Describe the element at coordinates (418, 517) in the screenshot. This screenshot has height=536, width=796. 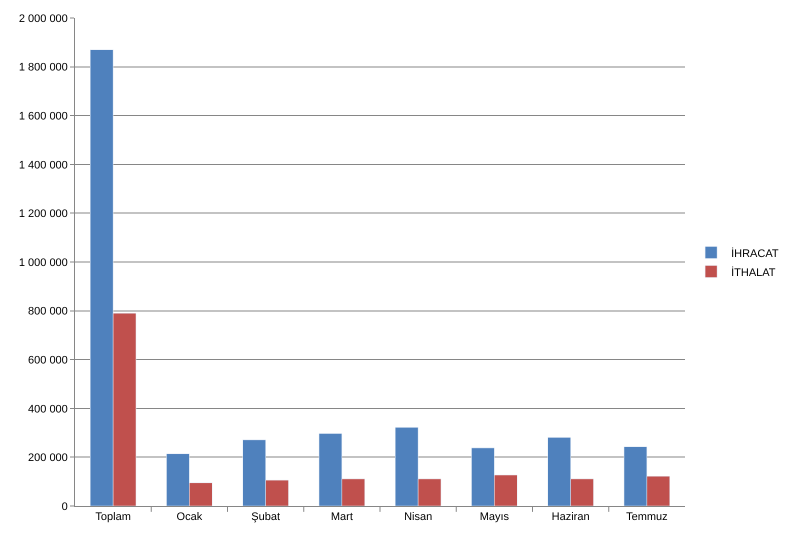
I see `x-tick-label: Nisan` at that location.